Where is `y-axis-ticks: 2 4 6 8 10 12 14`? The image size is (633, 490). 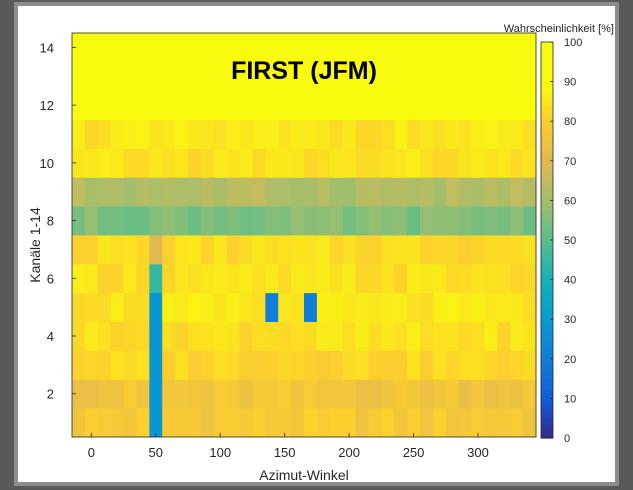
y-axis-ticks: 2 4 6 8 10 12 14 is located at coordinates (58, 221).